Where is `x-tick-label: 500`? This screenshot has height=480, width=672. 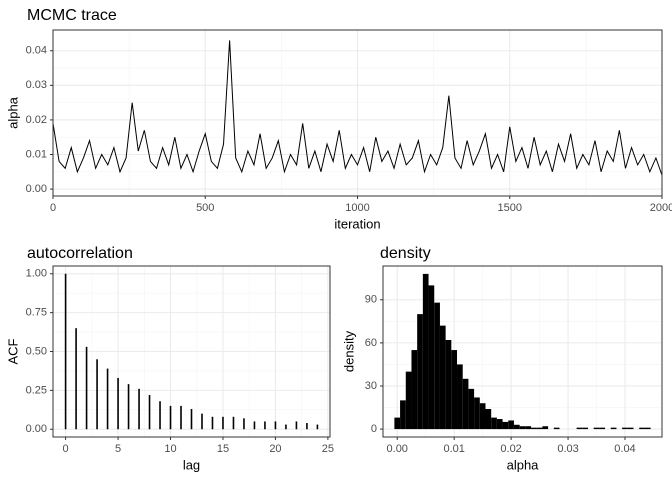
x-tick-label: 500 is located at coordinates (205, 208).